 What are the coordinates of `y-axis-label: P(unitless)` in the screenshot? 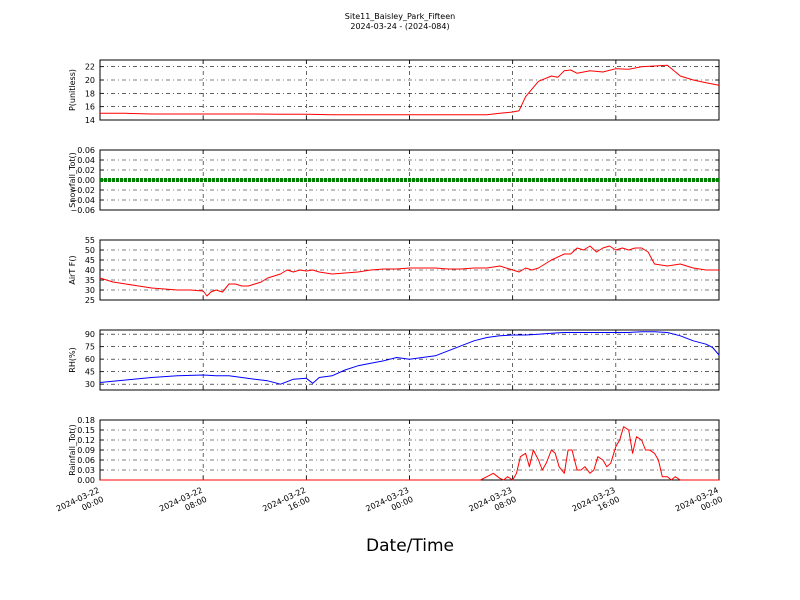 It's located at (72, 90).